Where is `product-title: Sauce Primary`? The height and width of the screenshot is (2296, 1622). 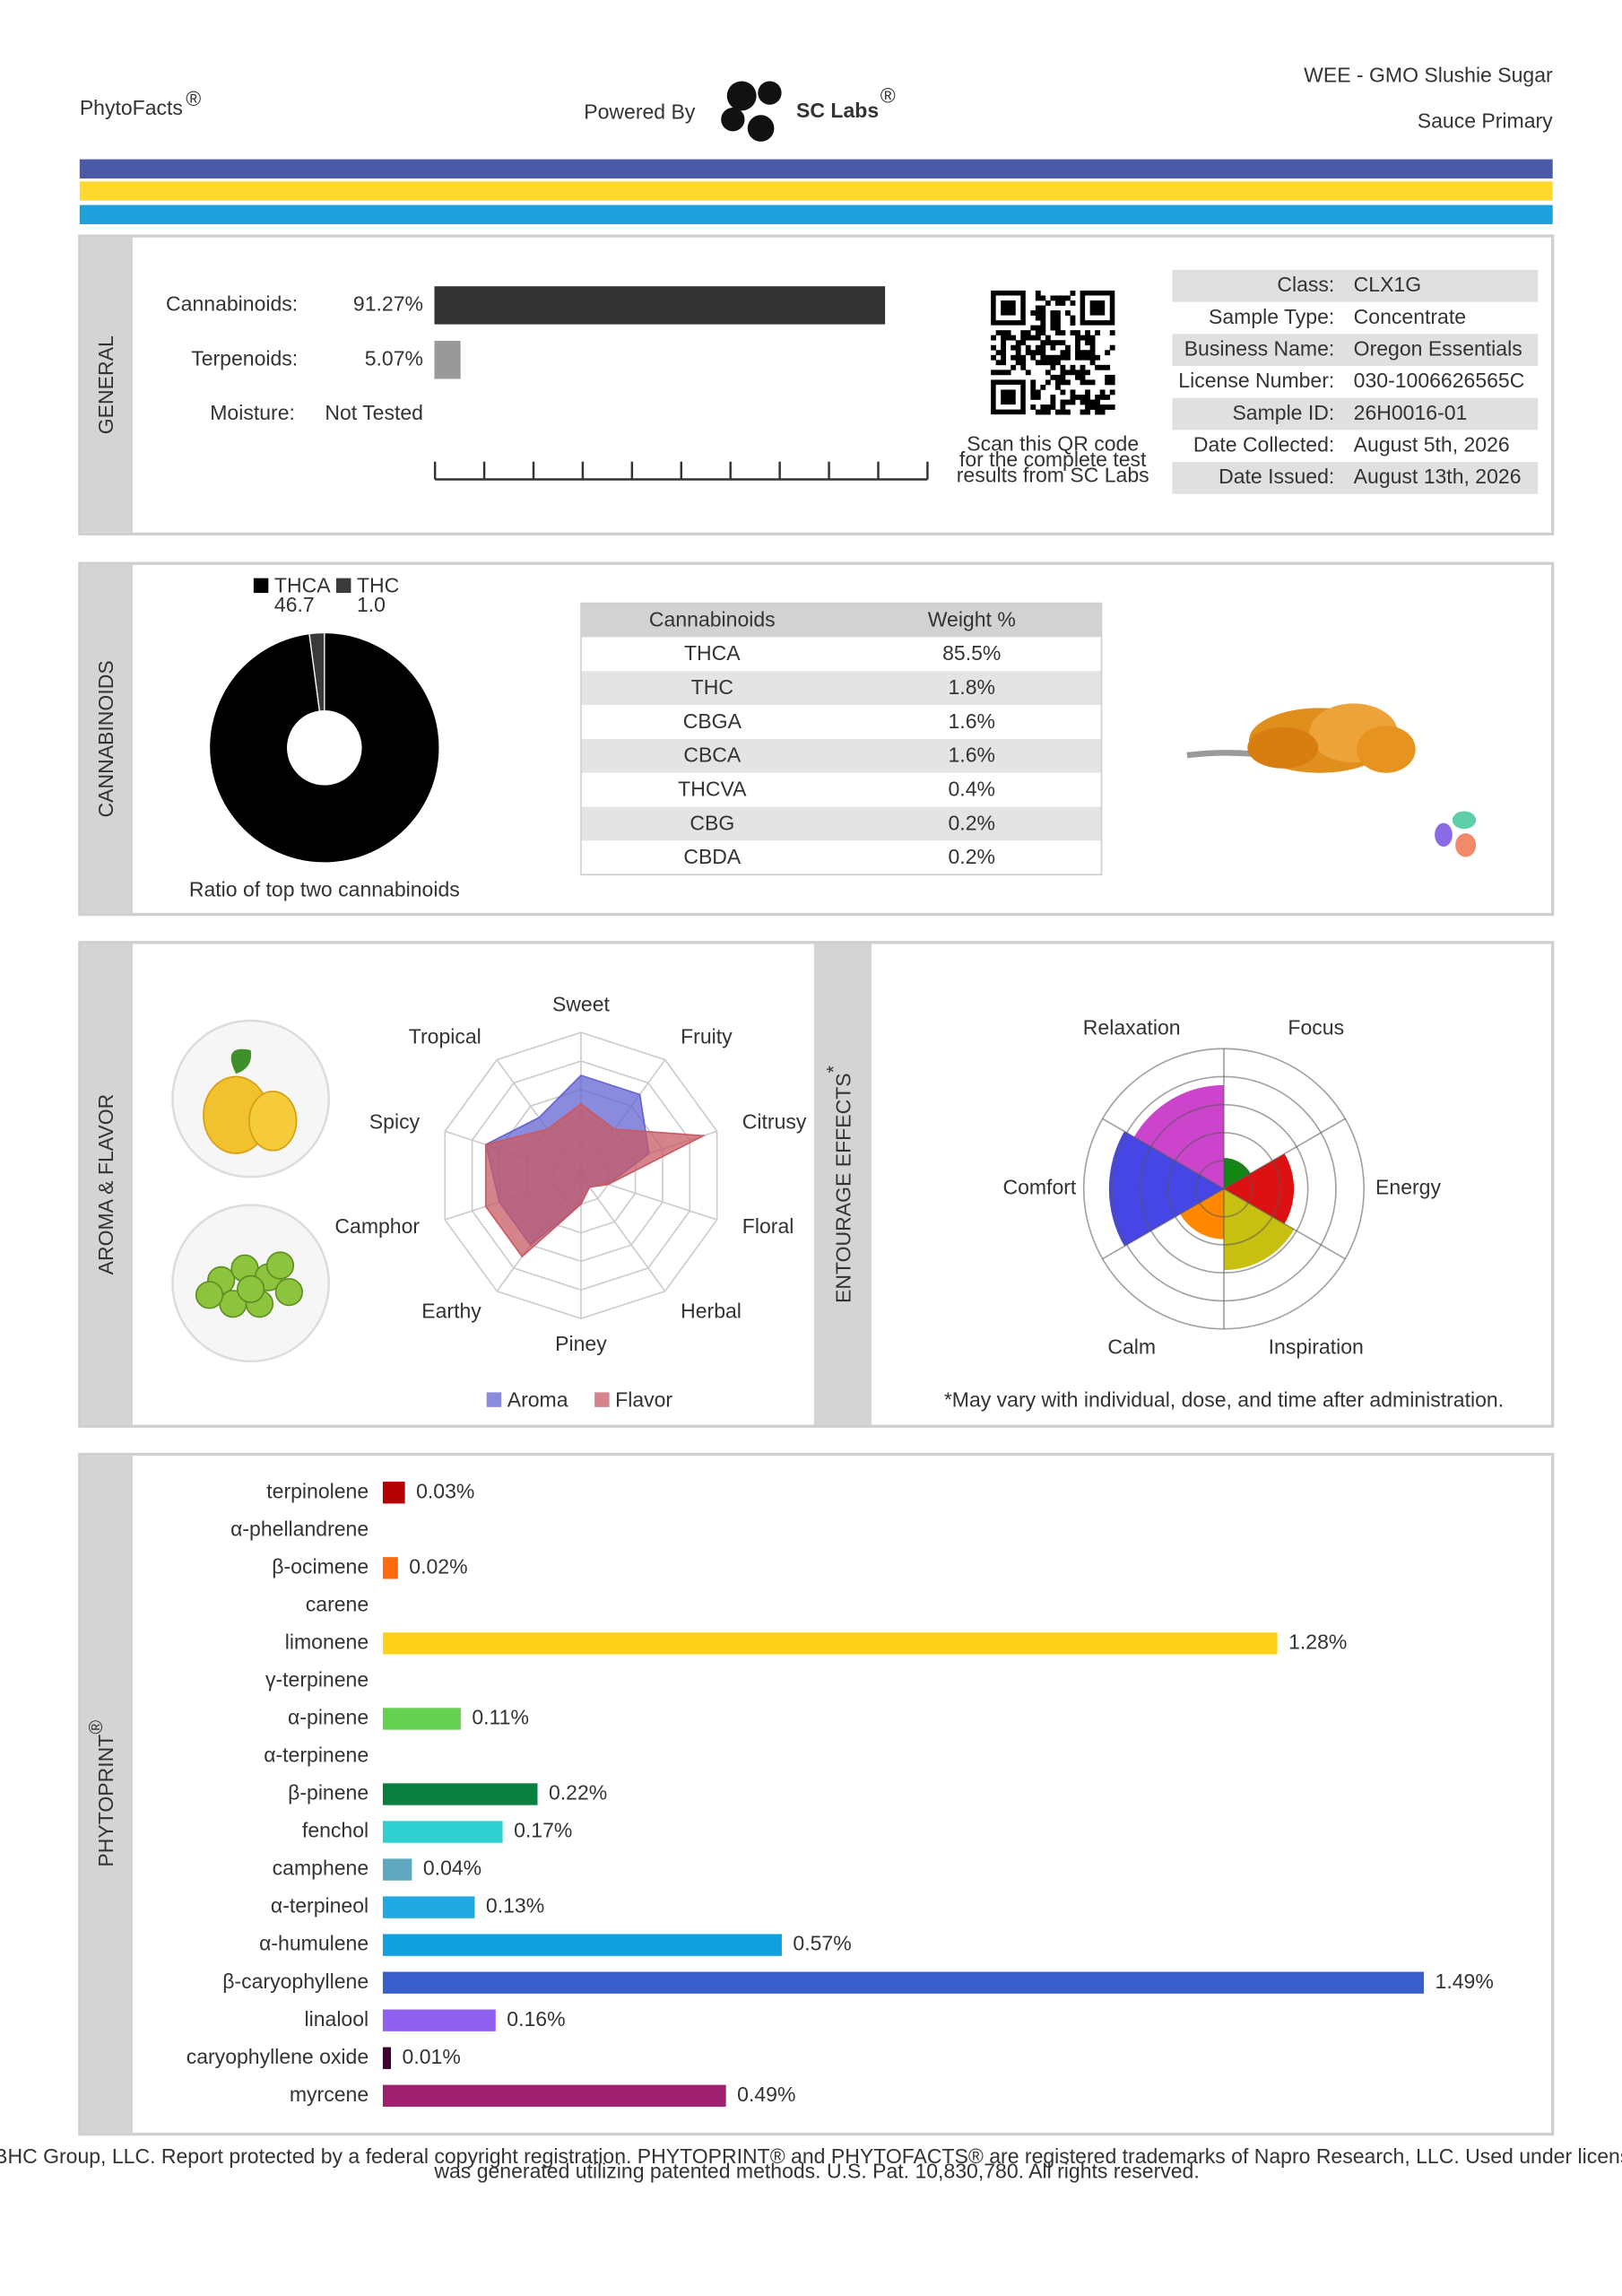 product-title: Sauce Primary is located at coordinates (1485, 121).